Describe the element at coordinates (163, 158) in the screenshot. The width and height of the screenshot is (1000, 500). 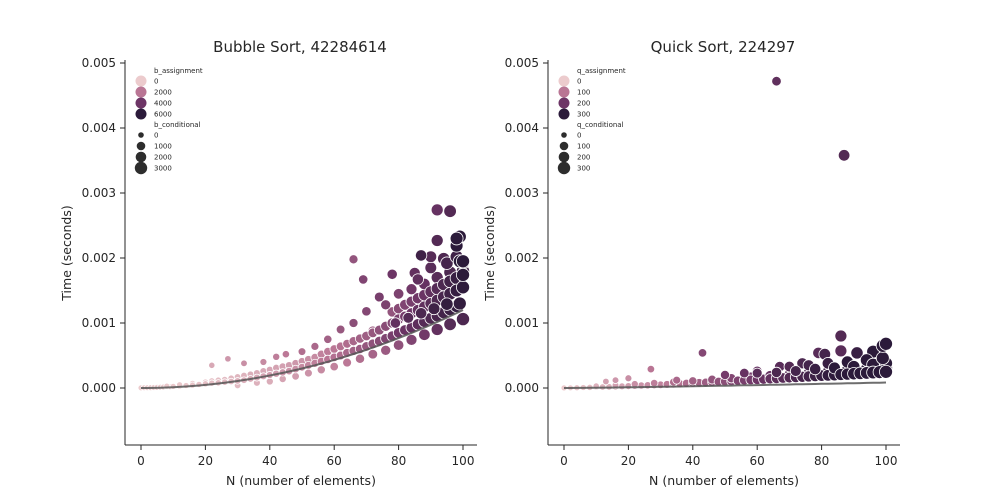
I see `size-legend-label-2: 2000` at that location.